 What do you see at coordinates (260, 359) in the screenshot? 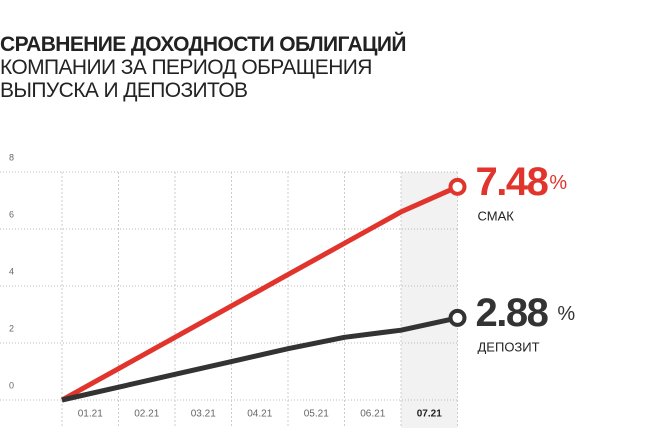
I see `series-line` at bounding box center [260, 359].